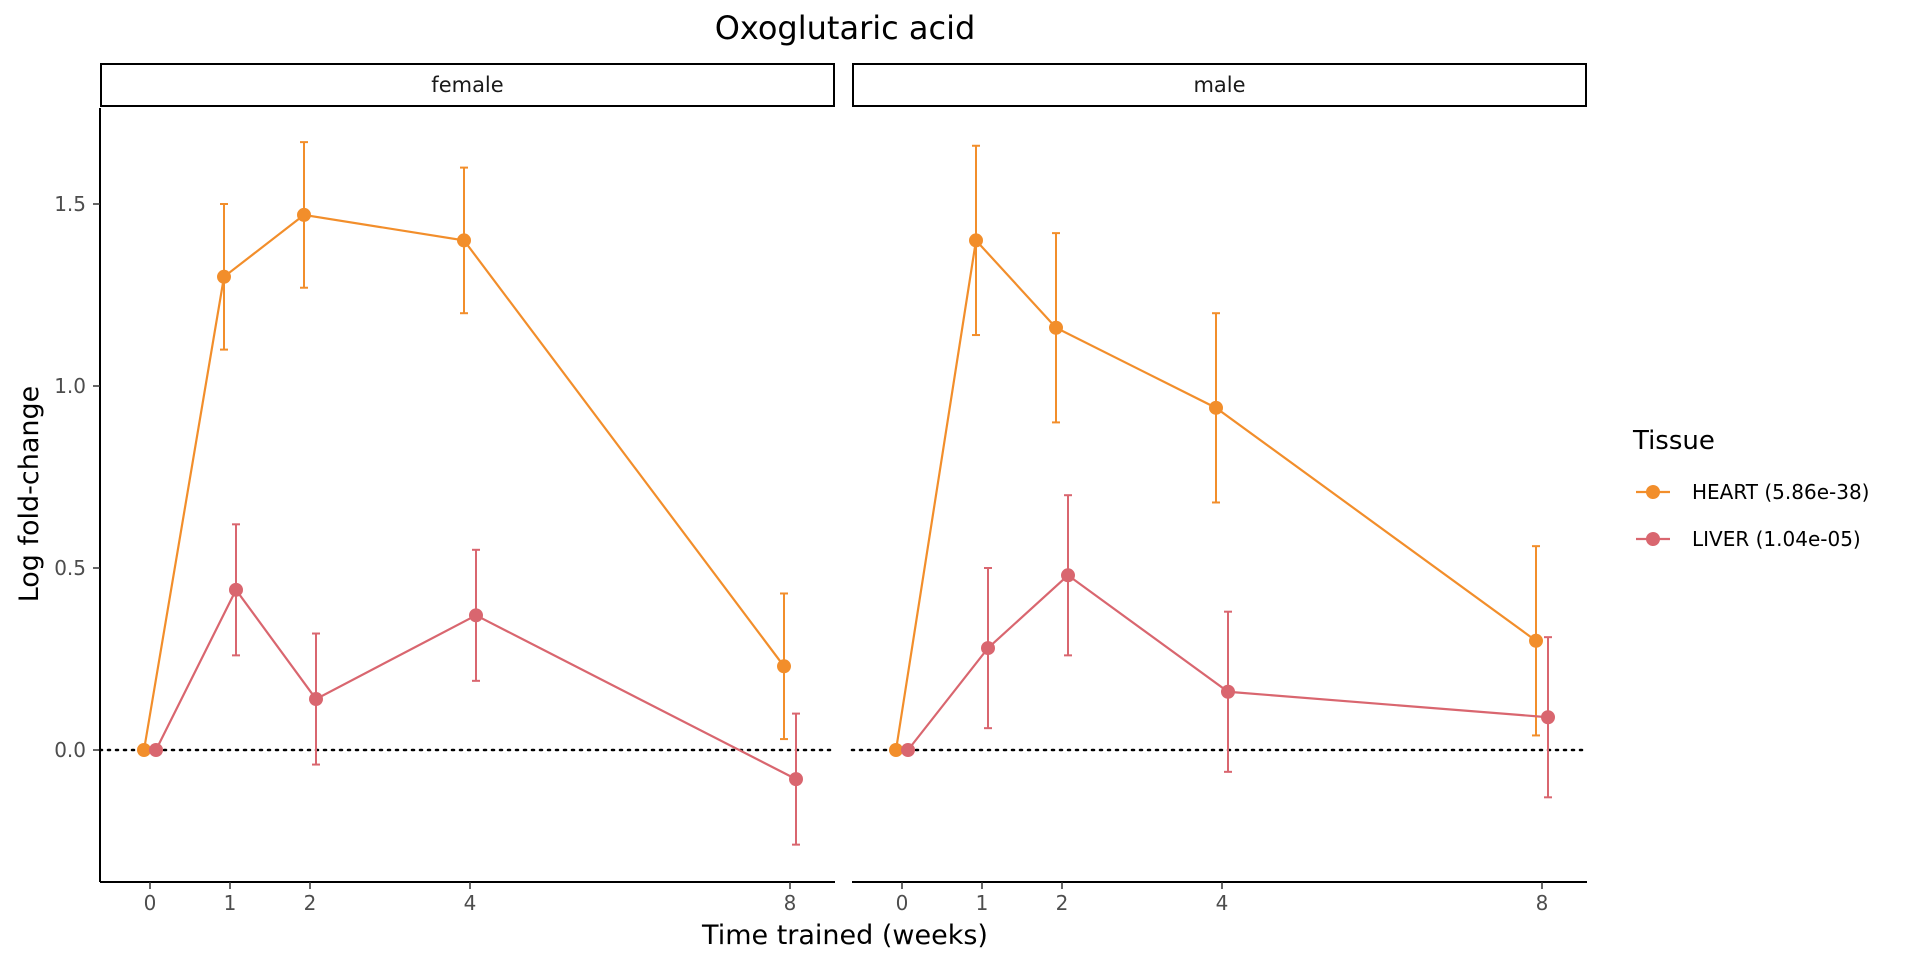 This screenshot has width=1920, height=964. I want to click on legend-entry-liver: LIVER (1.04e-05), so click(1748, 539).